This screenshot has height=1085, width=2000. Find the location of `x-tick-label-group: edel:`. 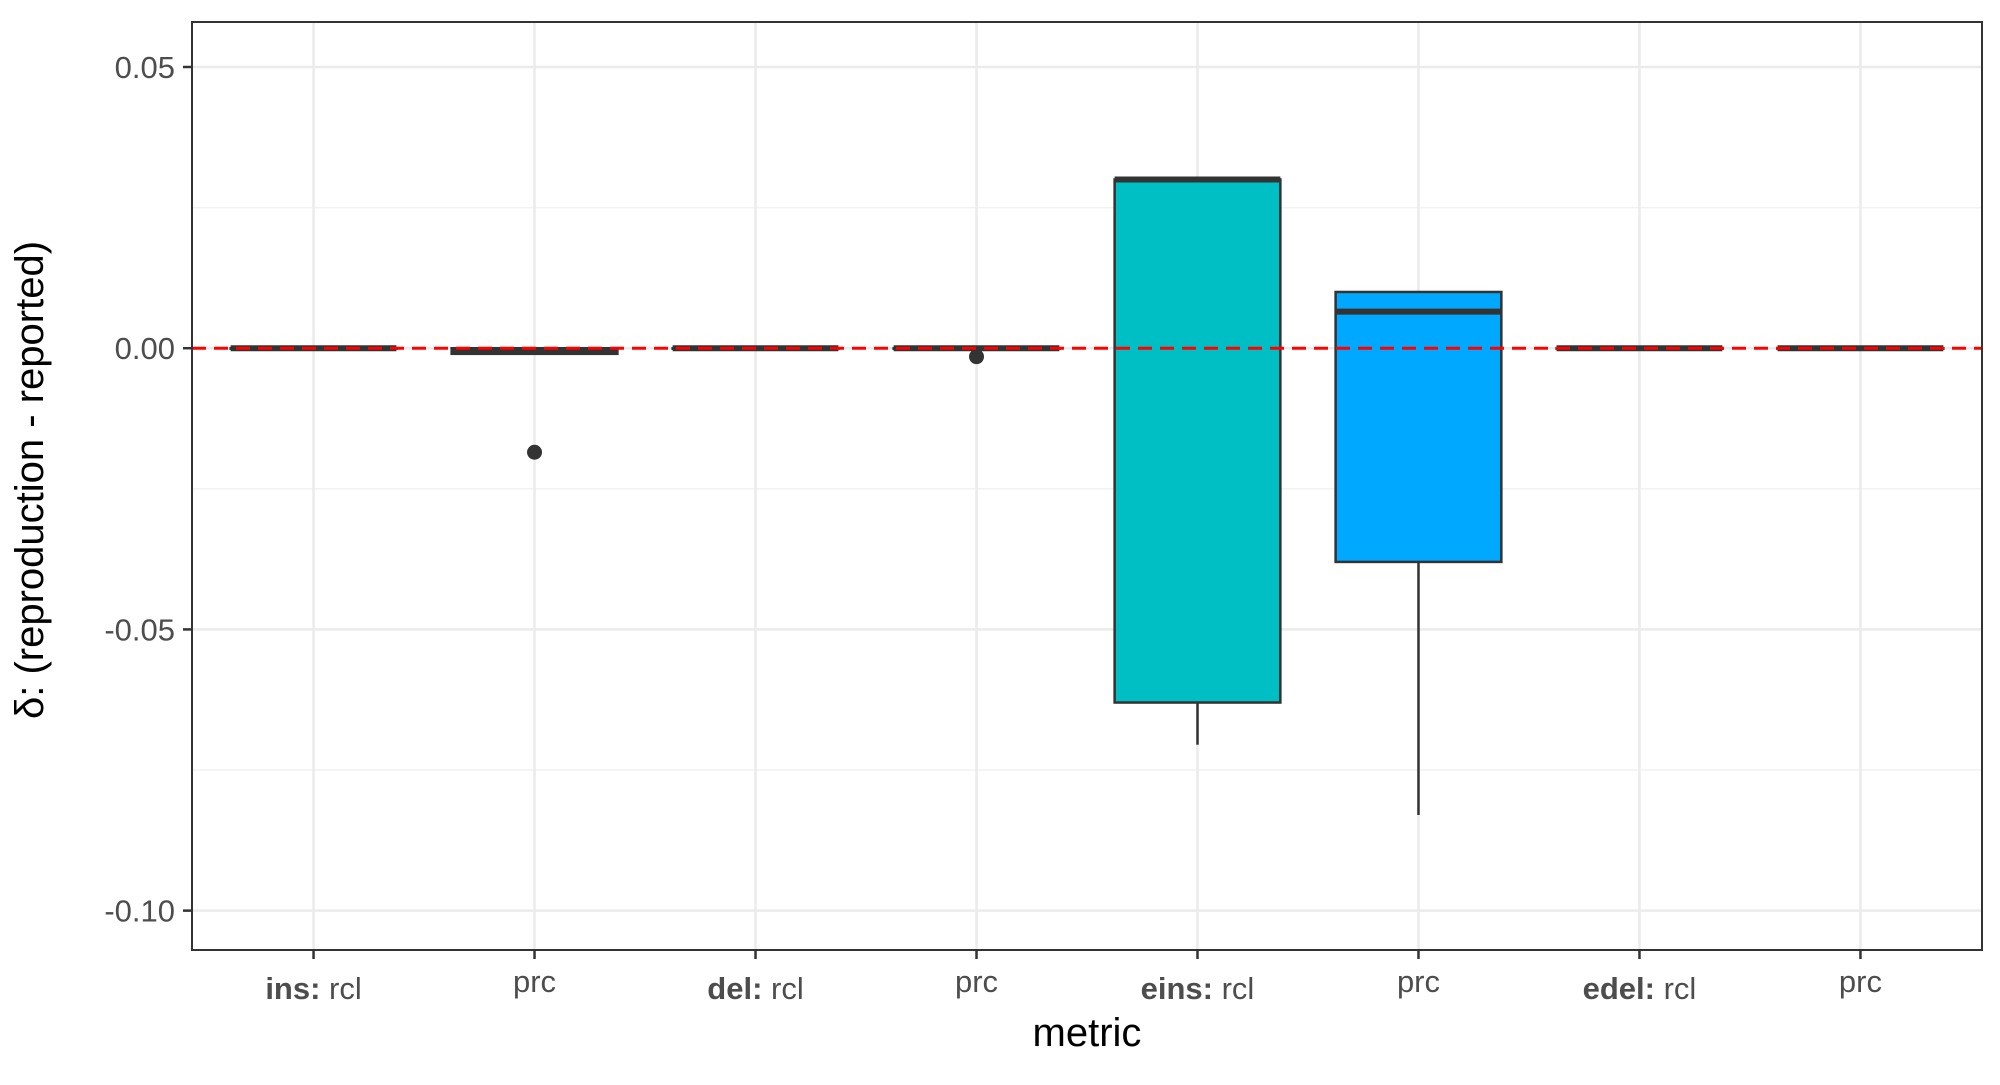

x-tick-label-group: edel: is located at coordinates (1619, 988).